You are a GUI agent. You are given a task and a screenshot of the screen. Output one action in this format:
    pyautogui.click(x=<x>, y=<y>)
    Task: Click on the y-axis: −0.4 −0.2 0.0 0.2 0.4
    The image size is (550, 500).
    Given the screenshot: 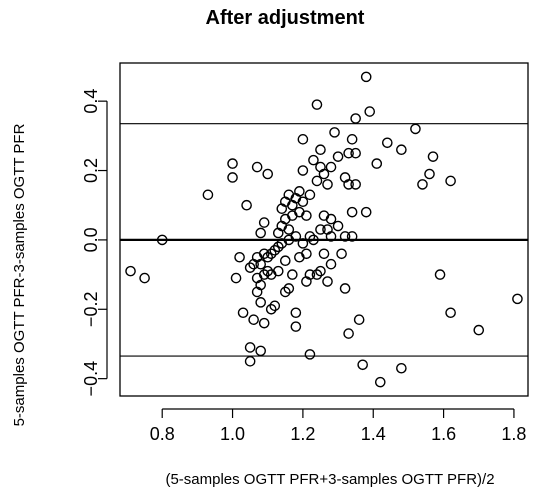 What is the action you would take?
    pyautogui.click(x=94, y=243)
    